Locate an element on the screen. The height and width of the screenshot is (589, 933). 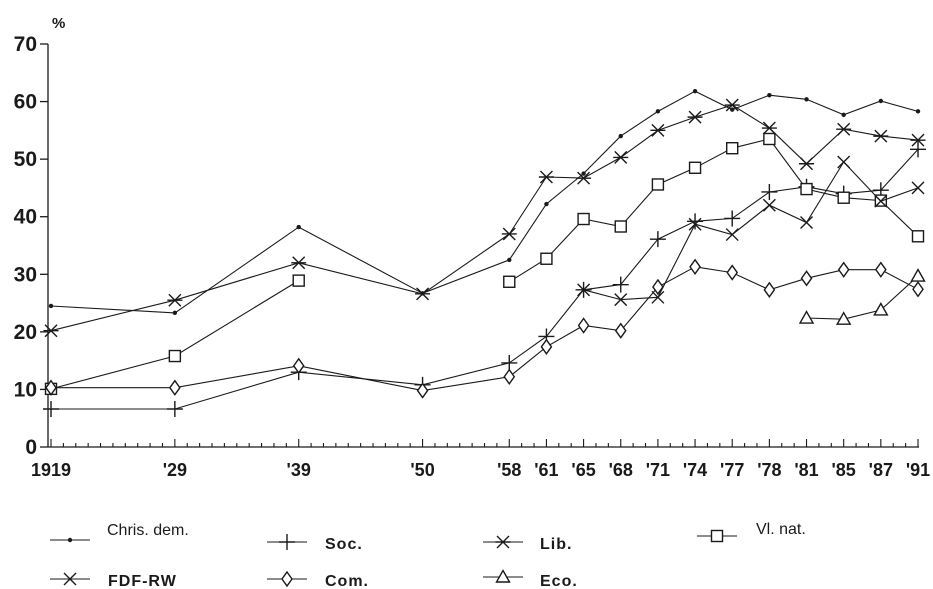
legend-item-com: Com. is located at coordinates (317, 579).